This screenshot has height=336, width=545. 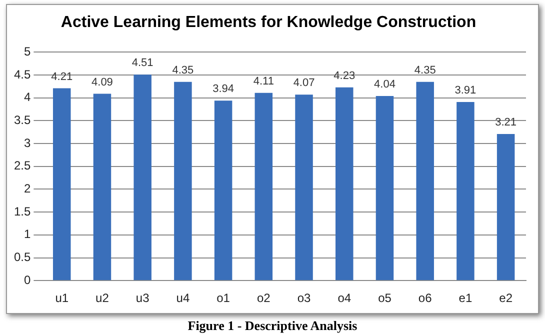 I want to click on x-tick-label: u2, so click(x=103, y=298).